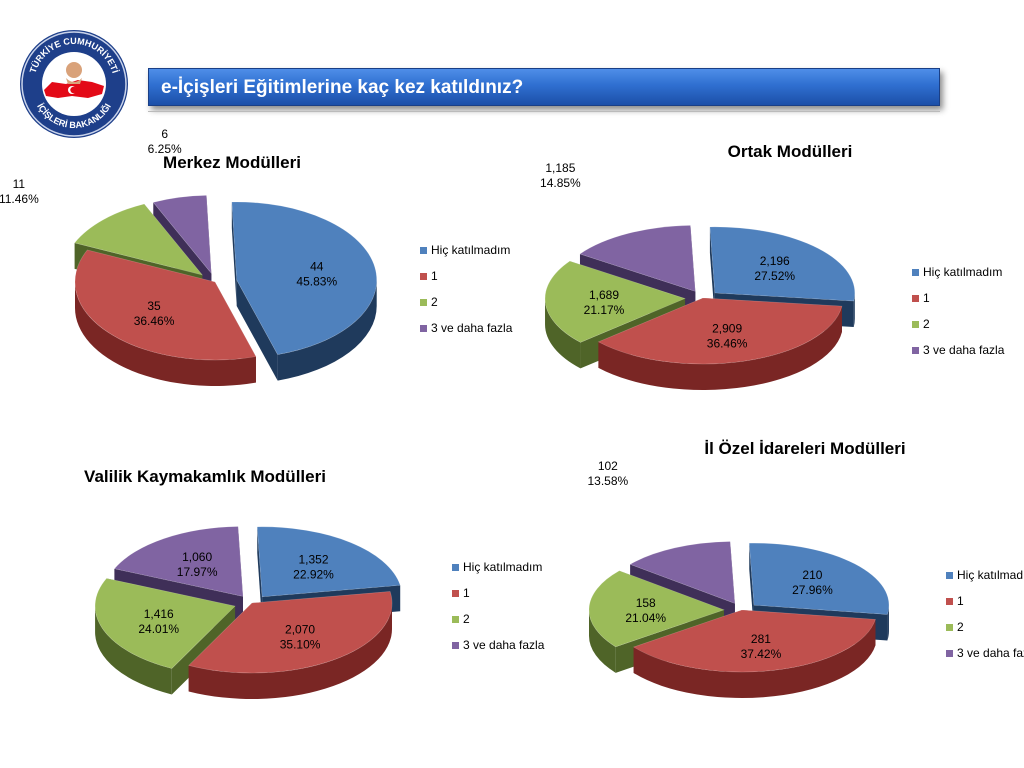  Describe the element at coordinates (544, 111) in the screenshot. I see `title-underline` at that location.